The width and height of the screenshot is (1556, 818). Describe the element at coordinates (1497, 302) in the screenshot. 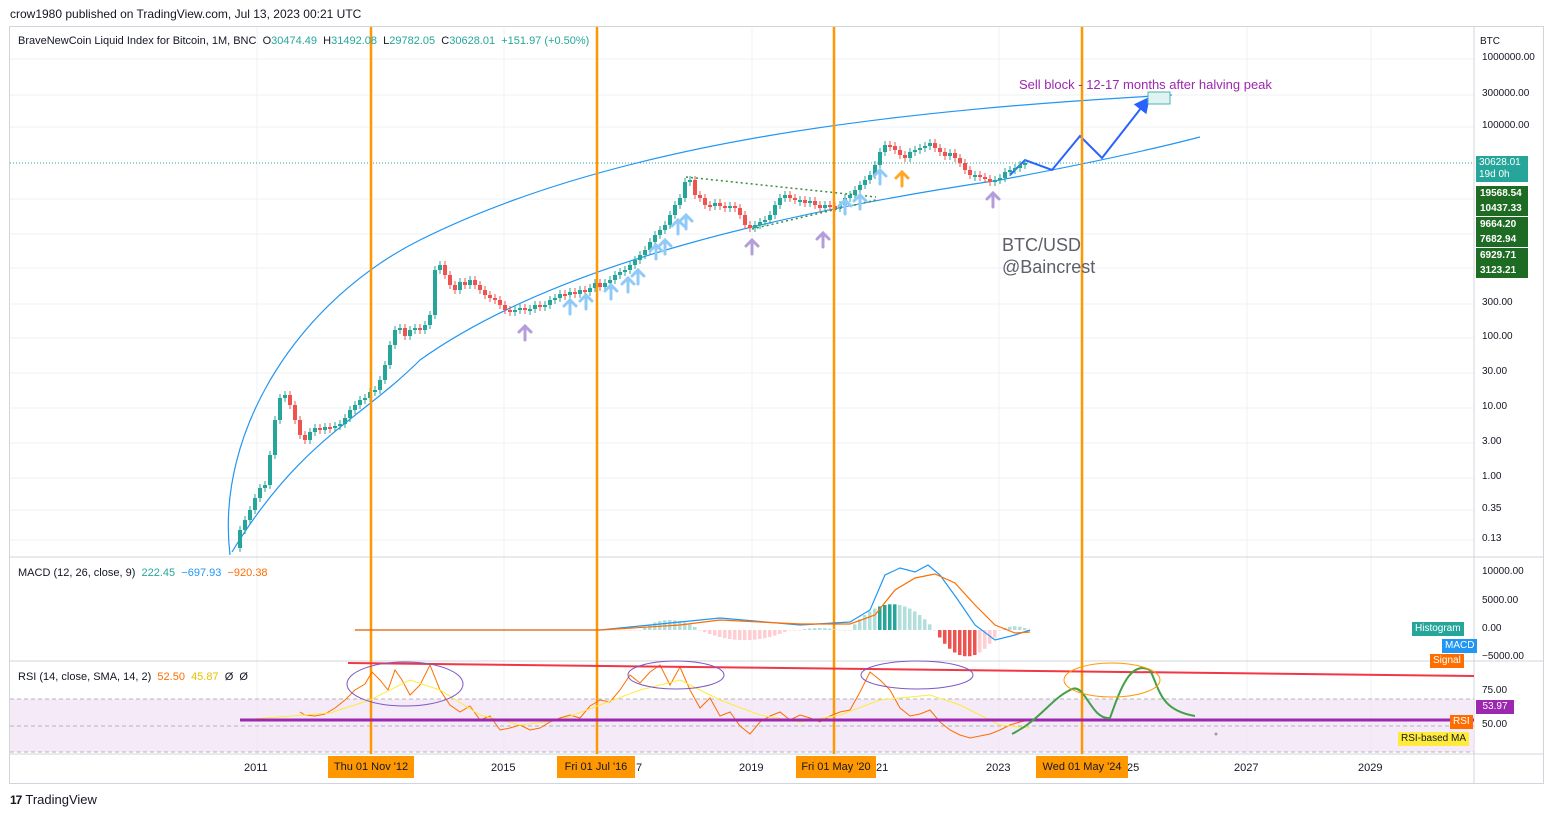

I see `price-tick: 300.00` at that location.